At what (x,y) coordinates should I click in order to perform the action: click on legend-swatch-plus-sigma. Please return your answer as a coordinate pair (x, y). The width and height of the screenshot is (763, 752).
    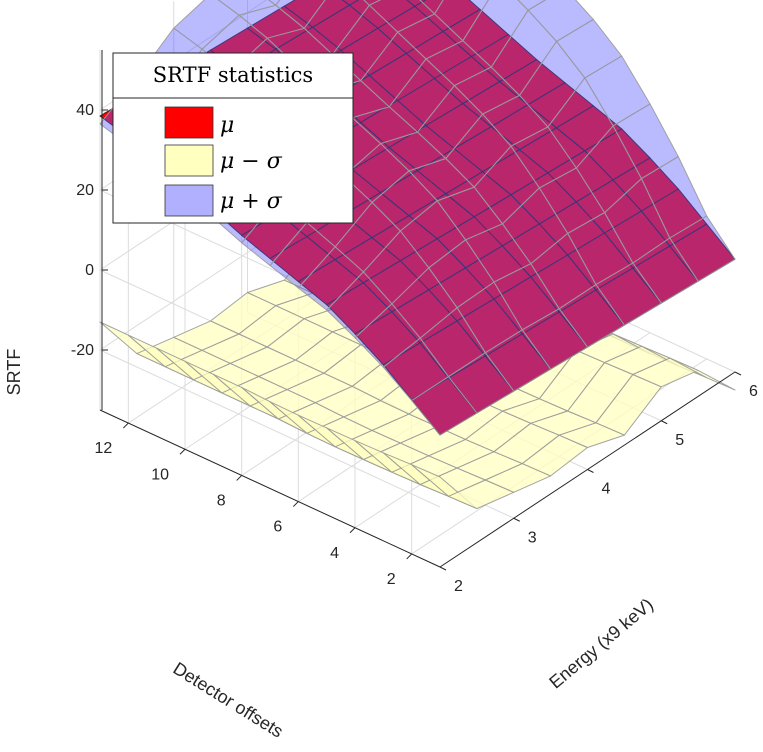
    Looking at the image, I should click on (189, 200).